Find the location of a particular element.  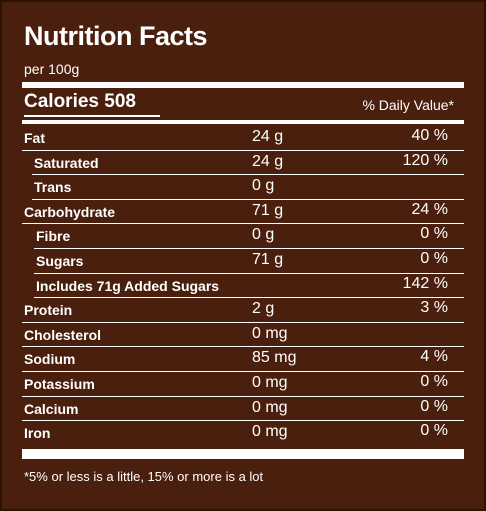

calories-underline is located at coordinates (92, 116).